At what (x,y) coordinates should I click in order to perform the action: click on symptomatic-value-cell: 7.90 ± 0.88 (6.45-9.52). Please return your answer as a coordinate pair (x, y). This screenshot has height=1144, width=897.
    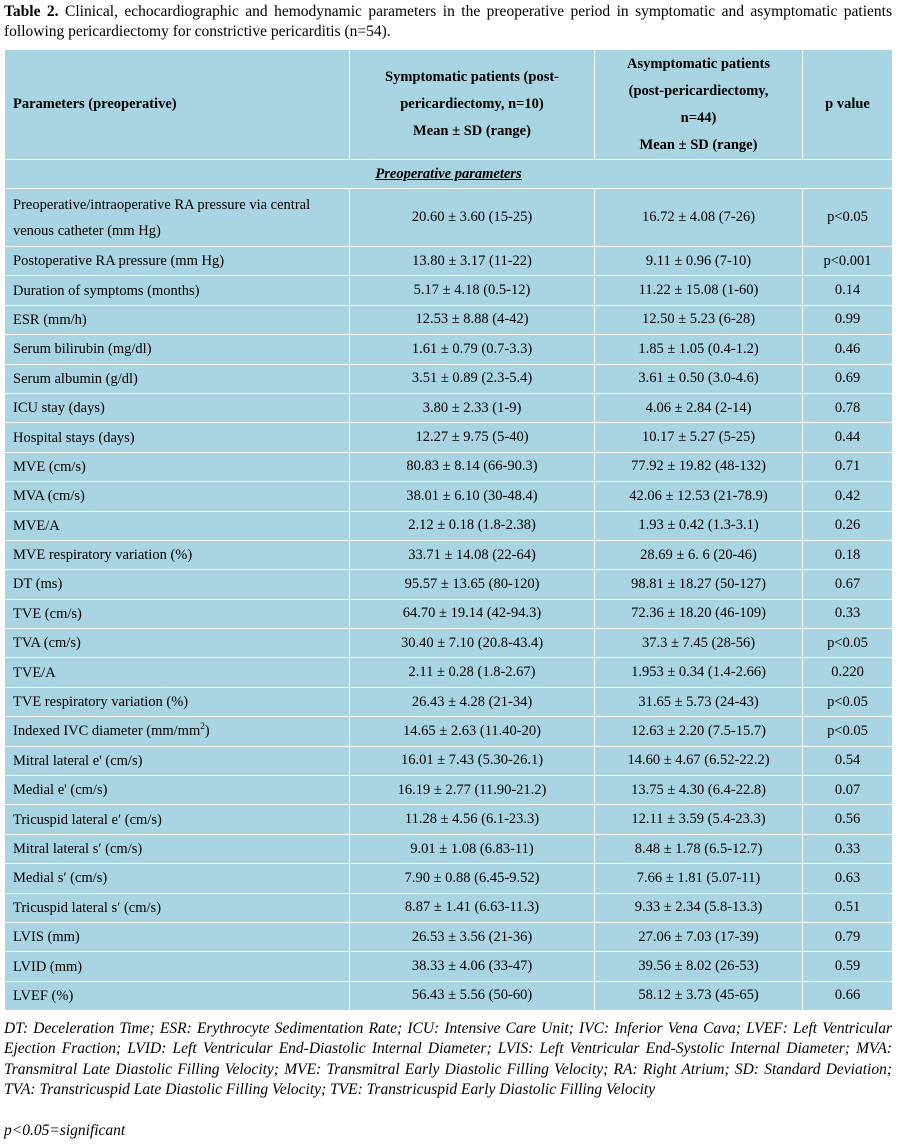
    Looking at the image, I should click on (472, 878).